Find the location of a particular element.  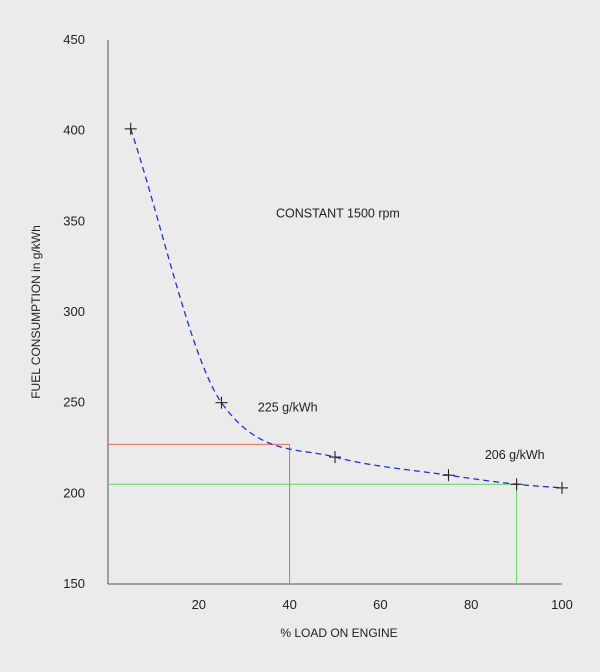

x-tick-label: 80 is located at coordinates (471, 604).